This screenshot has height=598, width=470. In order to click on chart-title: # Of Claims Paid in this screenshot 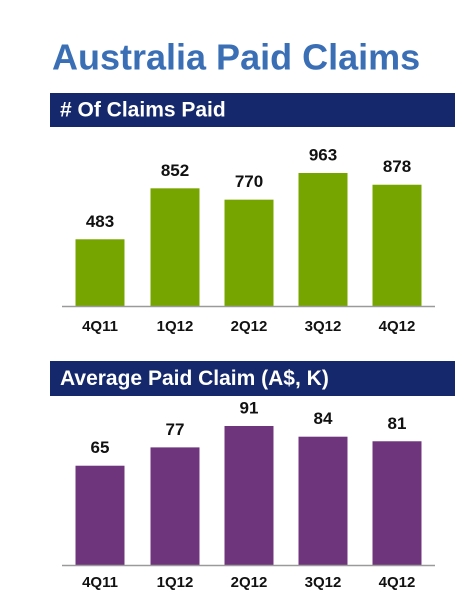, I will do `click(143, 110)`.